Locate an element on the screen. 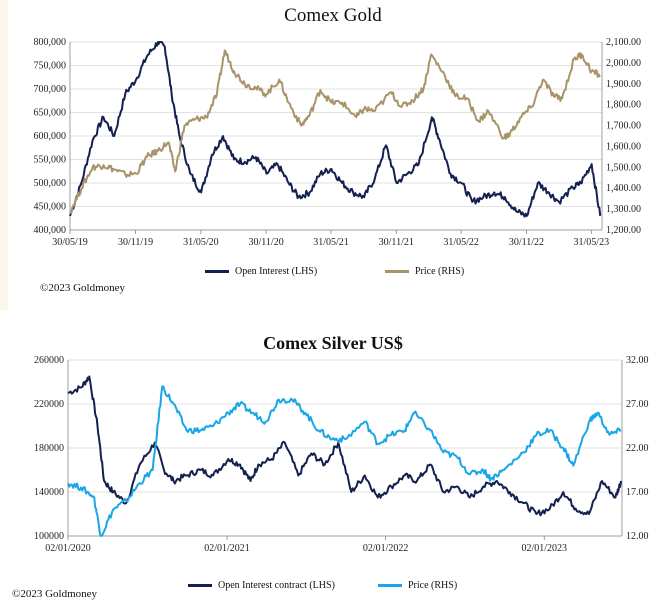  right-tick-label: 2,100.00 is located at coordinates (623, 42).